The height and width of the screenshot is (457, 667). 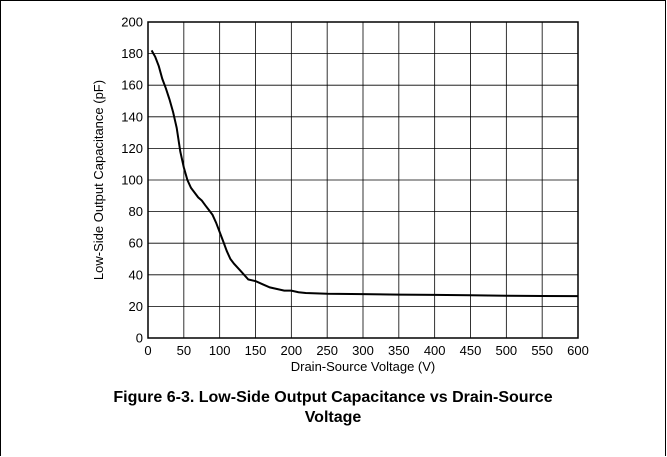 What do you see at coordinates (333, 417) in the screenshot?
I see `caption-line-2: Voltage` at bounding box center [333, 417].